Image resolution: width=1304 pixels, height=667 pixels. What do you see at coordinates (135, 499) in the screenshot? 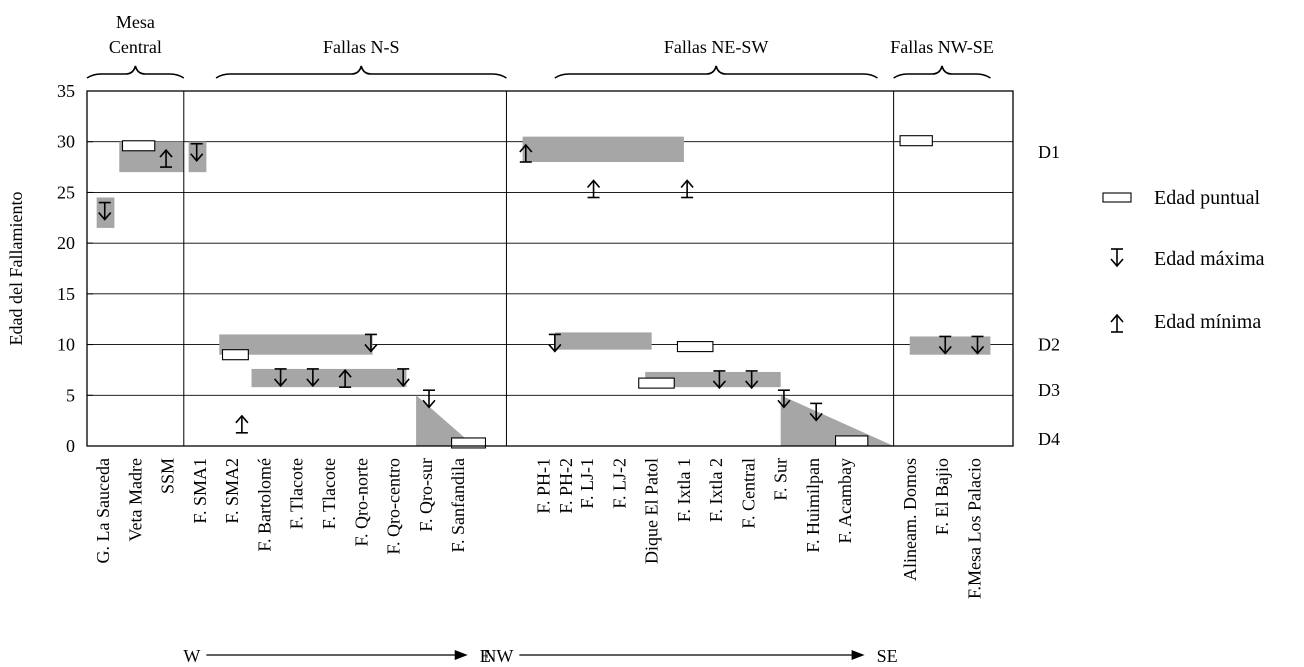
I see `x-category-label: Veta Madre` at bounding box center [135, 499].